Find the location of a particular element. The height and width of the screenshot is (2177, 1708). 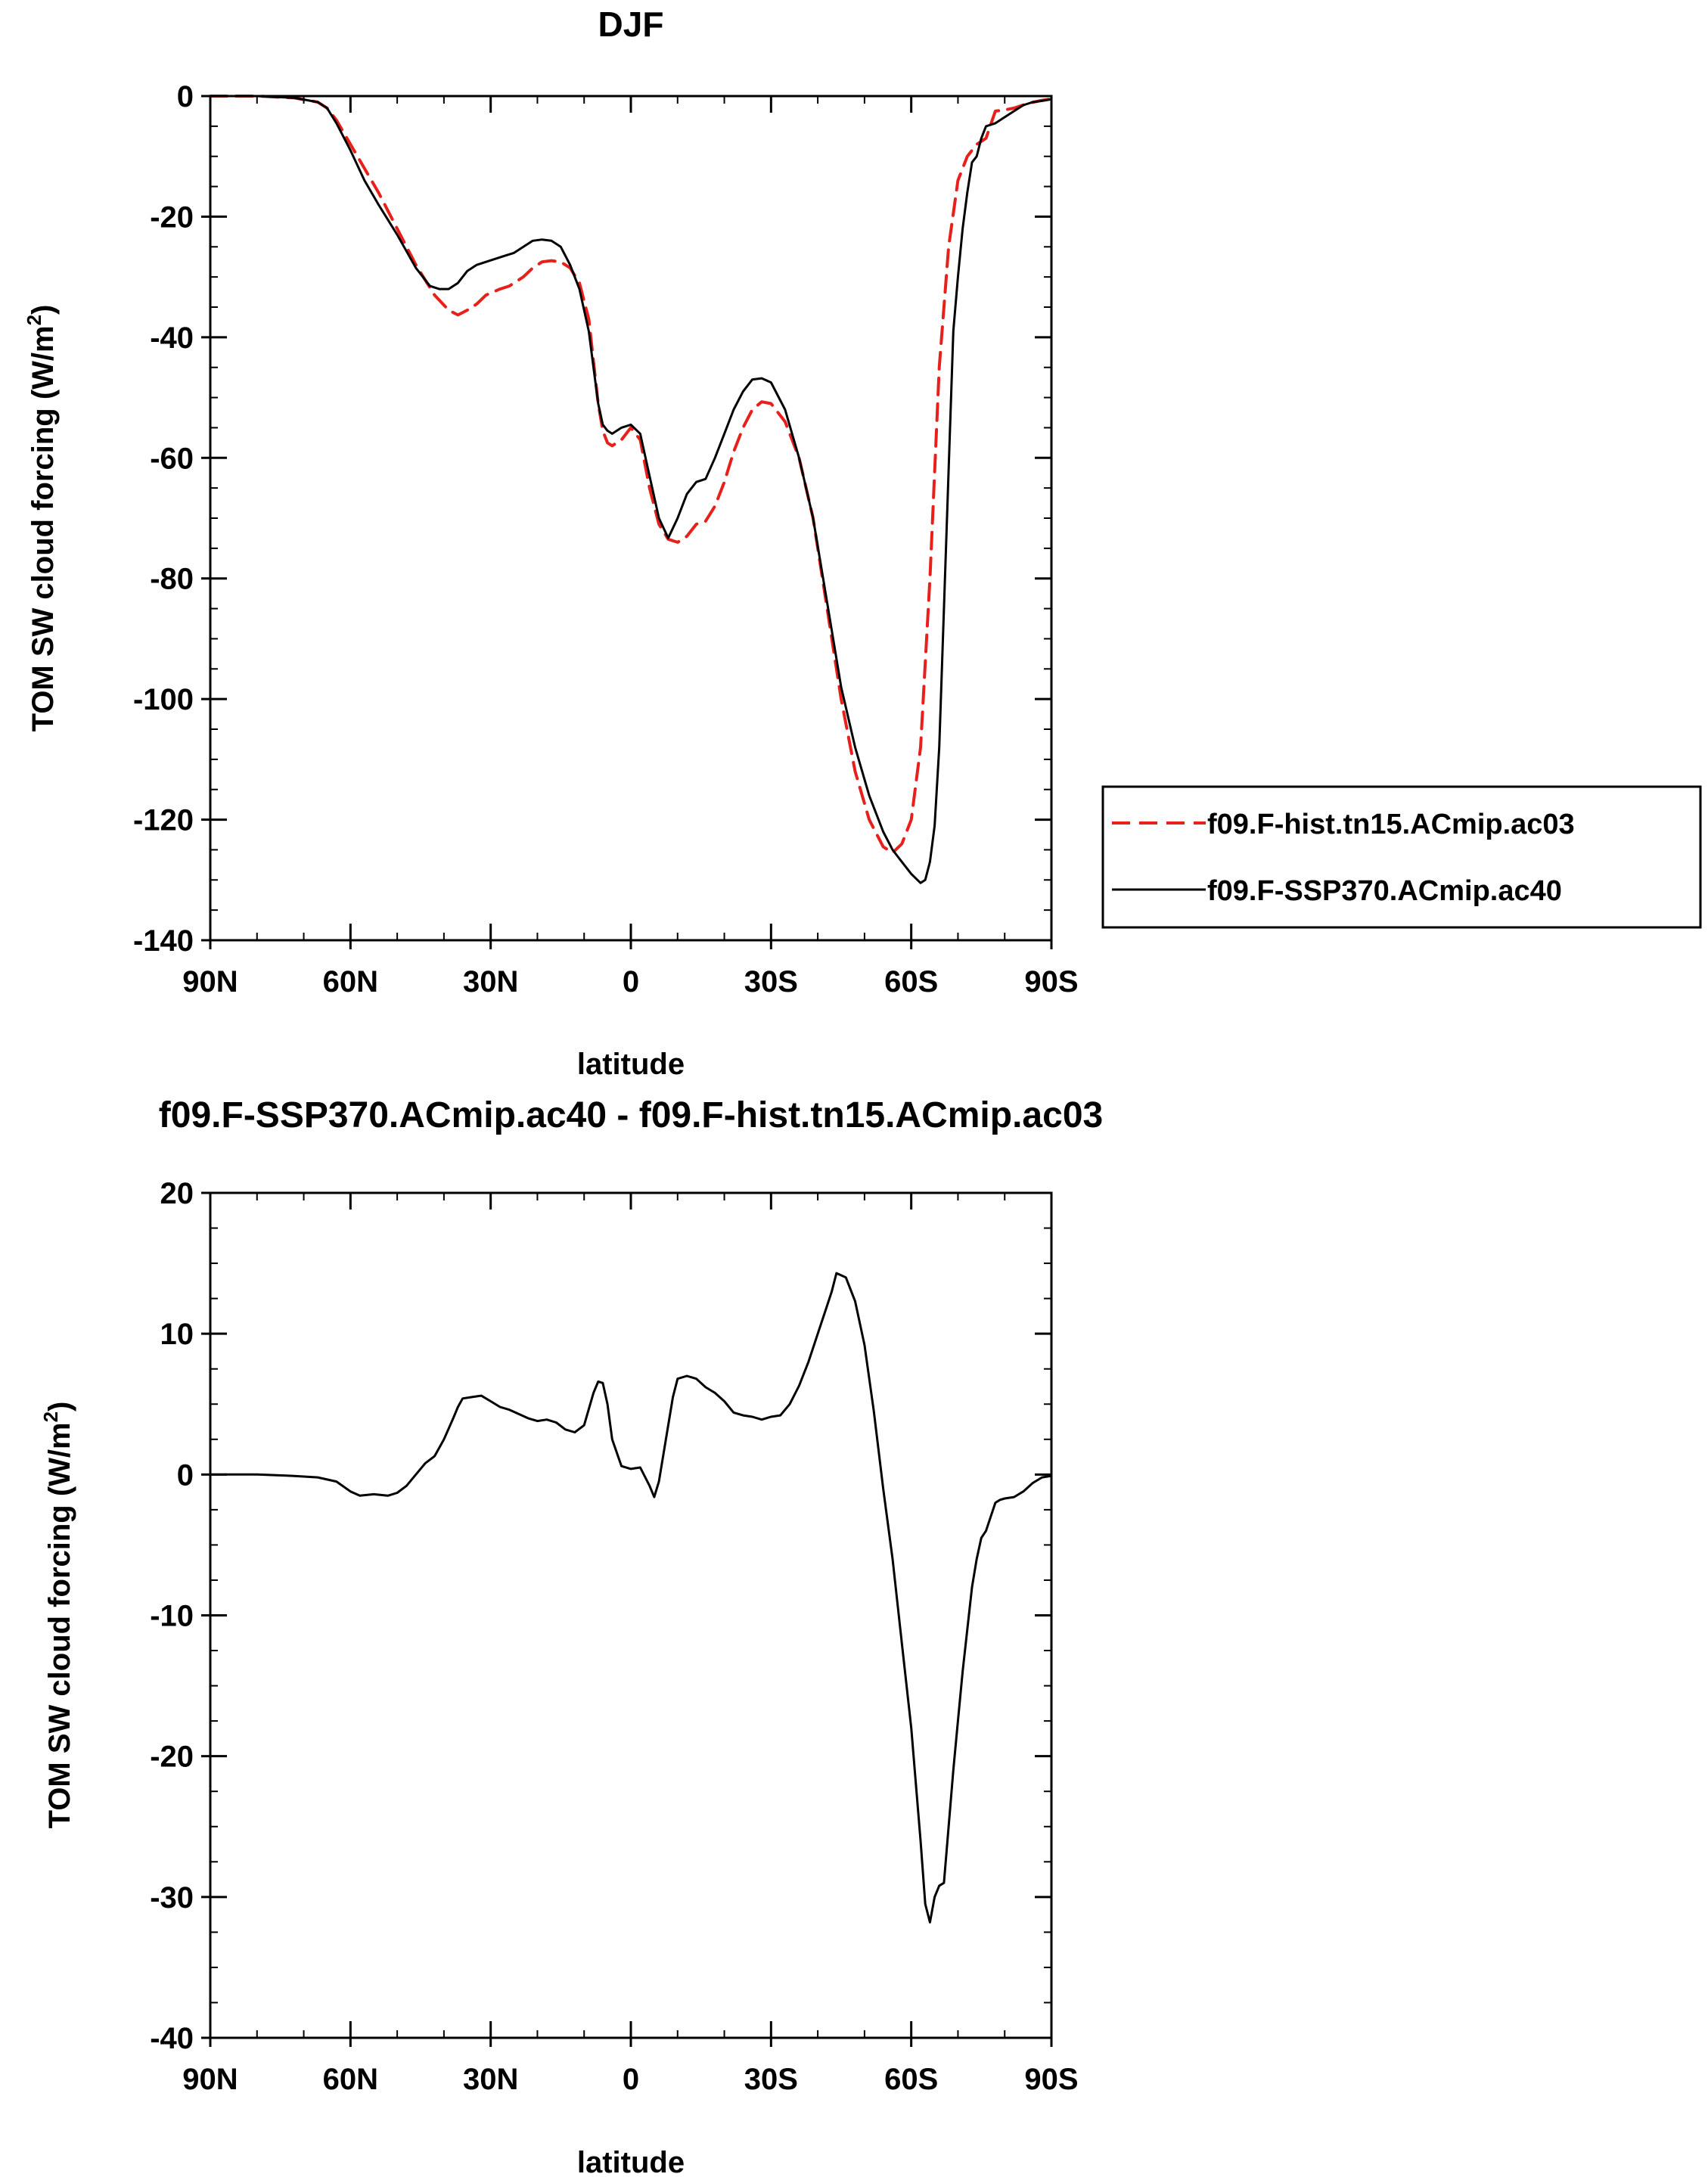

bottom-x-tick-label: 60S is located at coordinates (911, 2079).